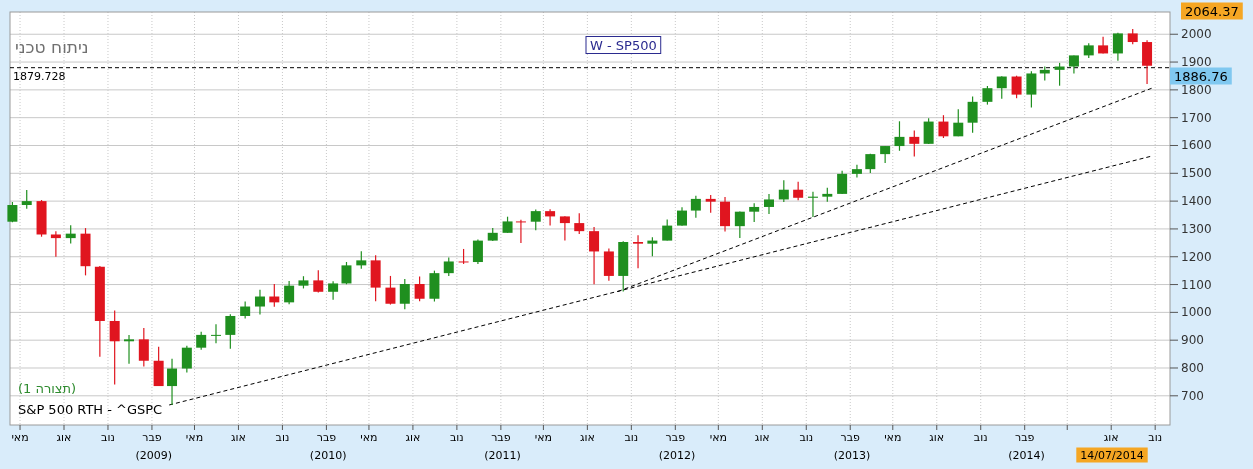  What do you see at coordinates (1196, 117) in the screenshot?
I see `y-tick-label: 1700` at bounding box center [1196, 117].